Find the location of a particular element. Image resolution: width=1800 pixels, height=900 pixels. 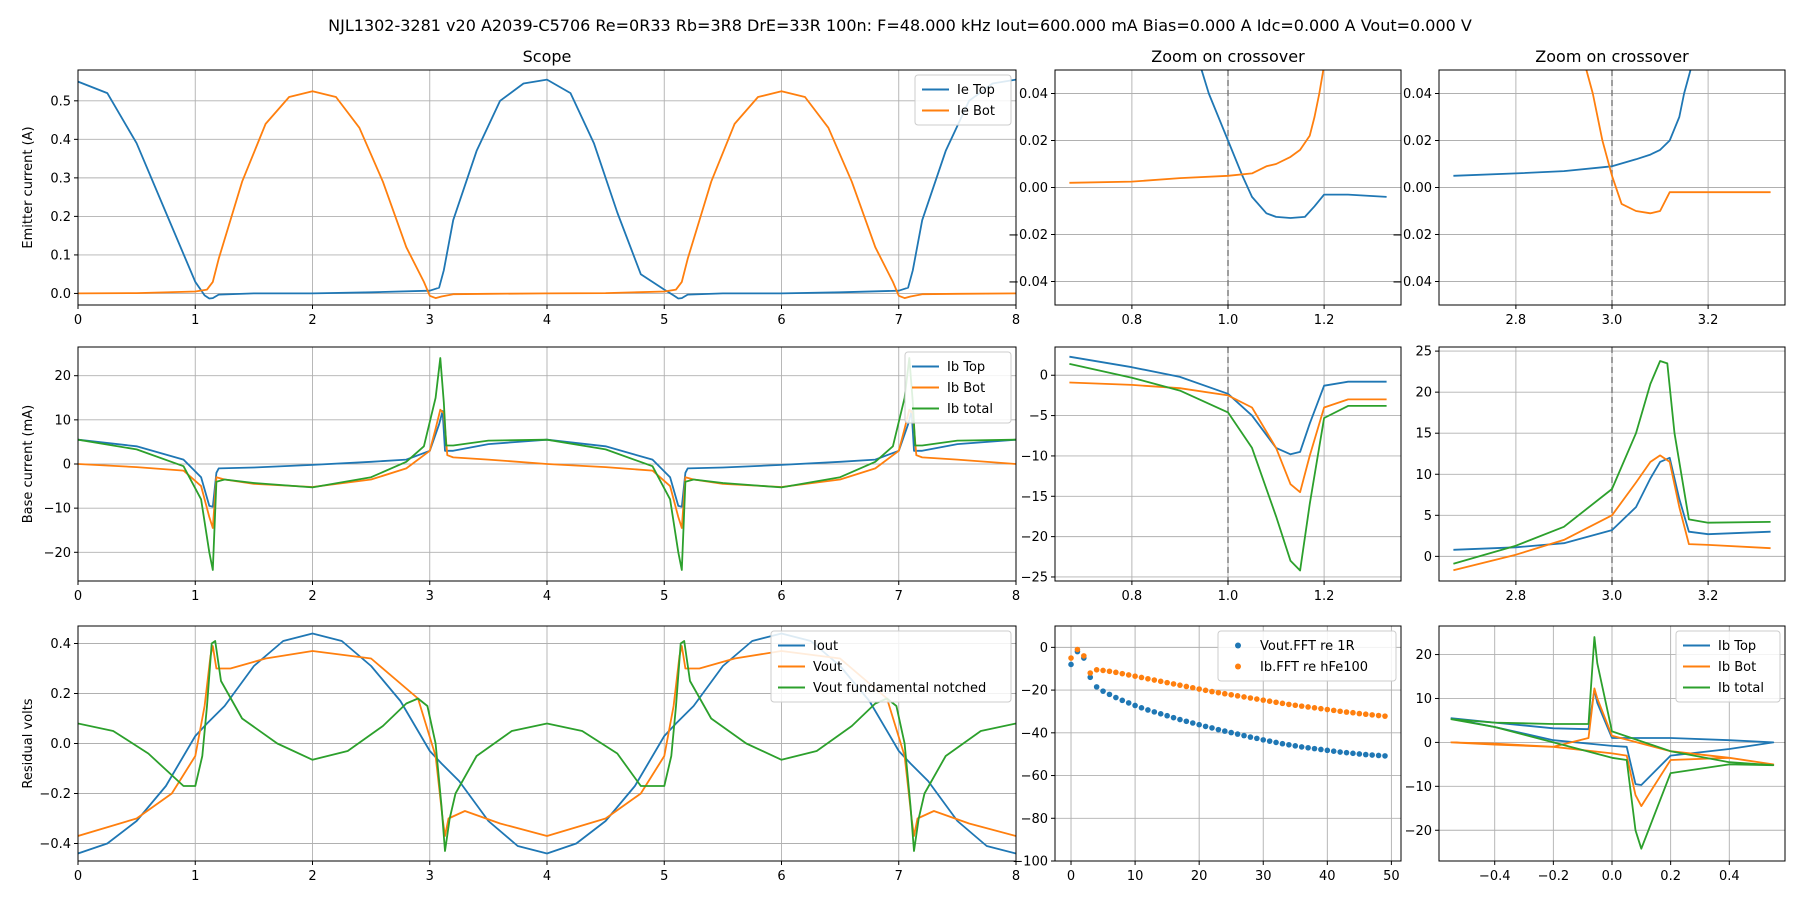

y-tick-label: −20 is located at coordinates (57, 553).